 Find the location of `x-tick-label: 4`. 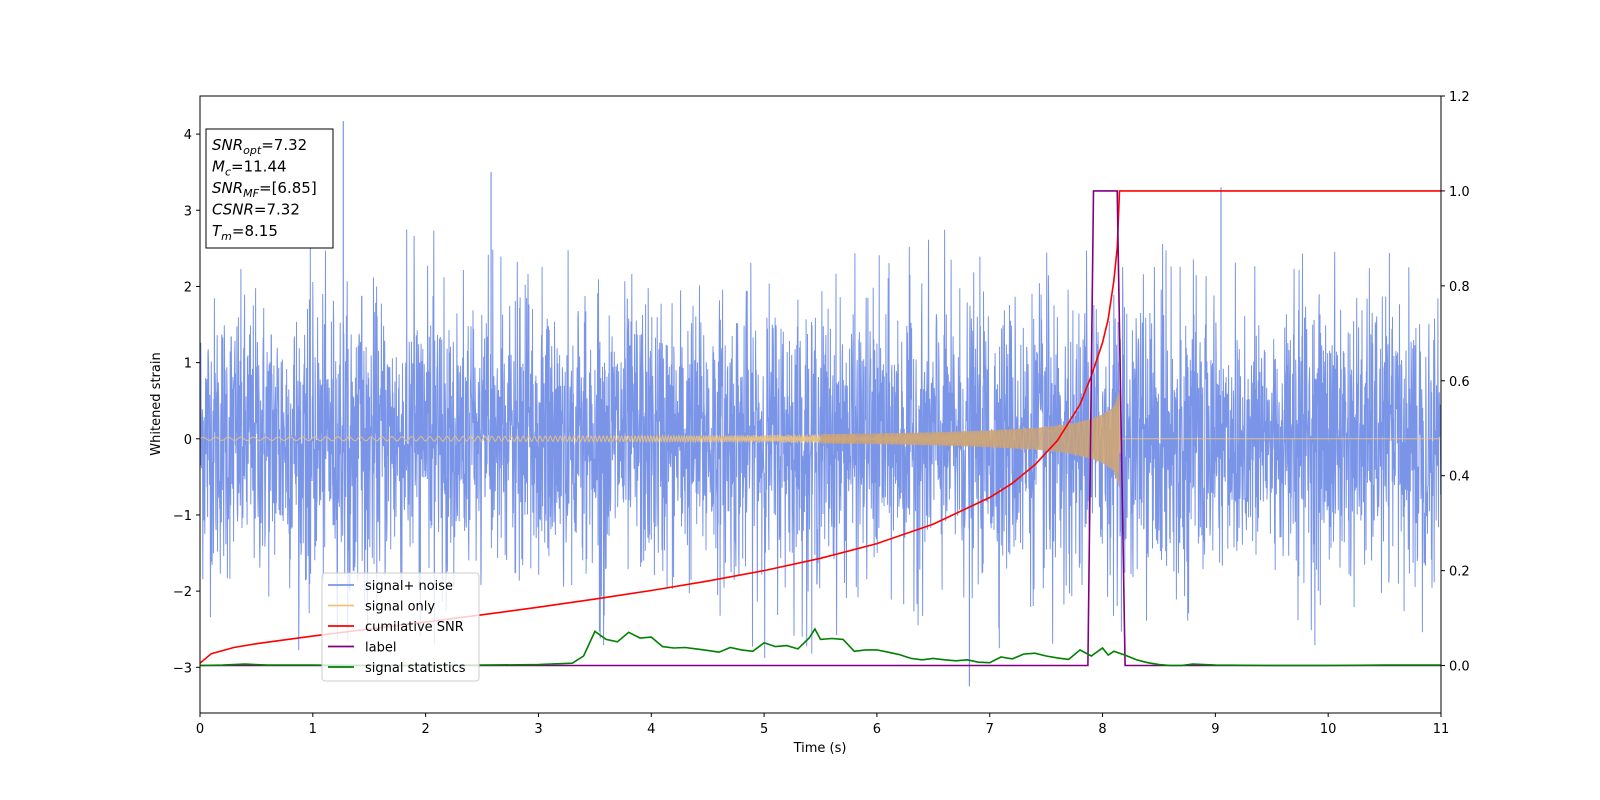

x-tick-label: 4 is located at coordinates (651, 729).